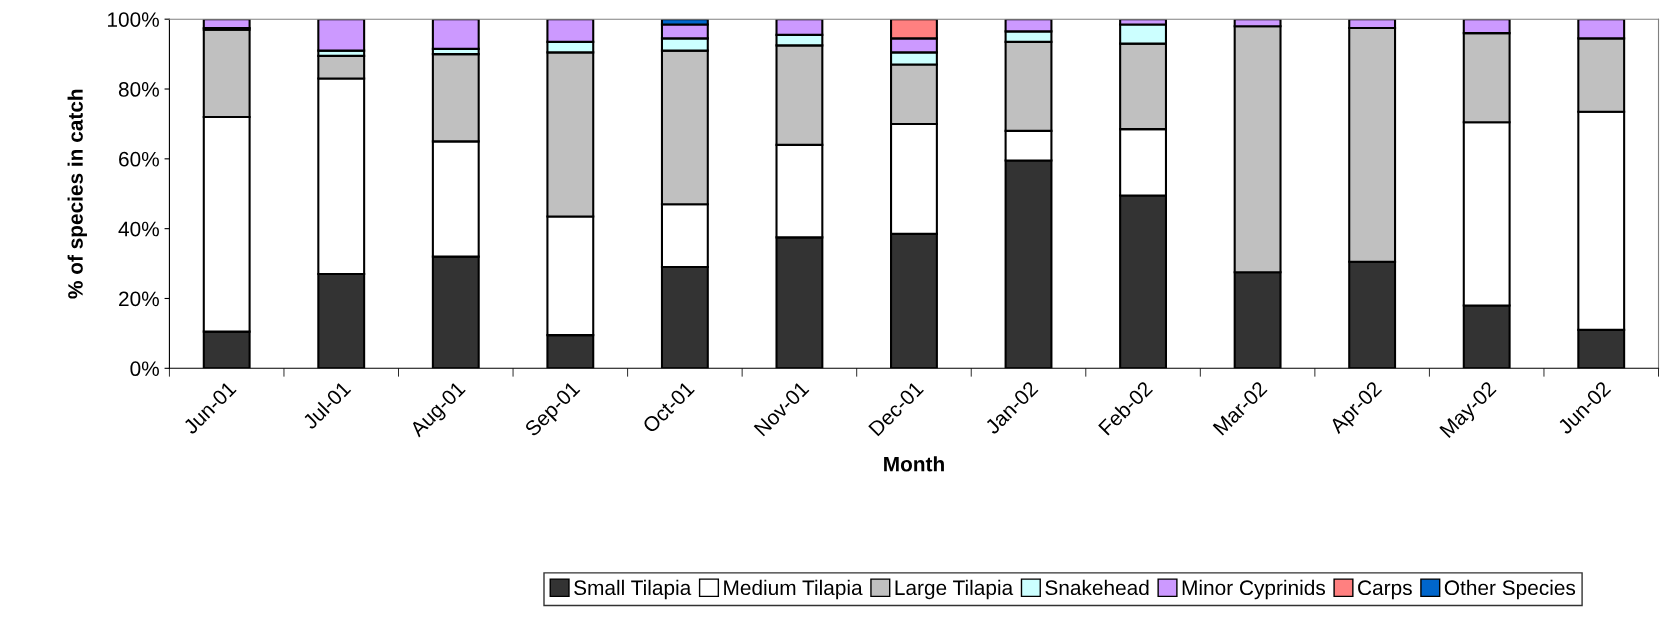 This screenshot has height=619, width=1661. Describe the element at coordinates (138, 229) in the screenshot. I see `y-tick-label: 40%` at that location.